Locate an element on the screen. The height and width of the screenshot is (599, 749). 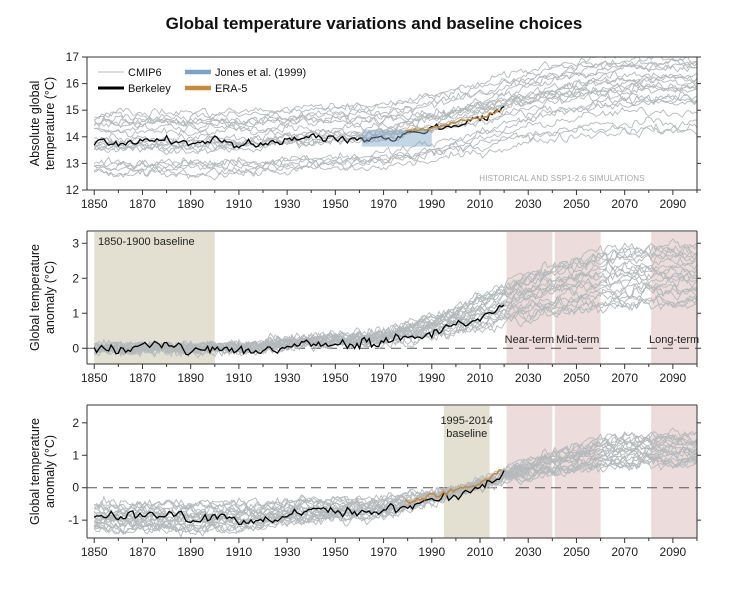
y-tick-label: -1 is located at coordinates (73, 520).